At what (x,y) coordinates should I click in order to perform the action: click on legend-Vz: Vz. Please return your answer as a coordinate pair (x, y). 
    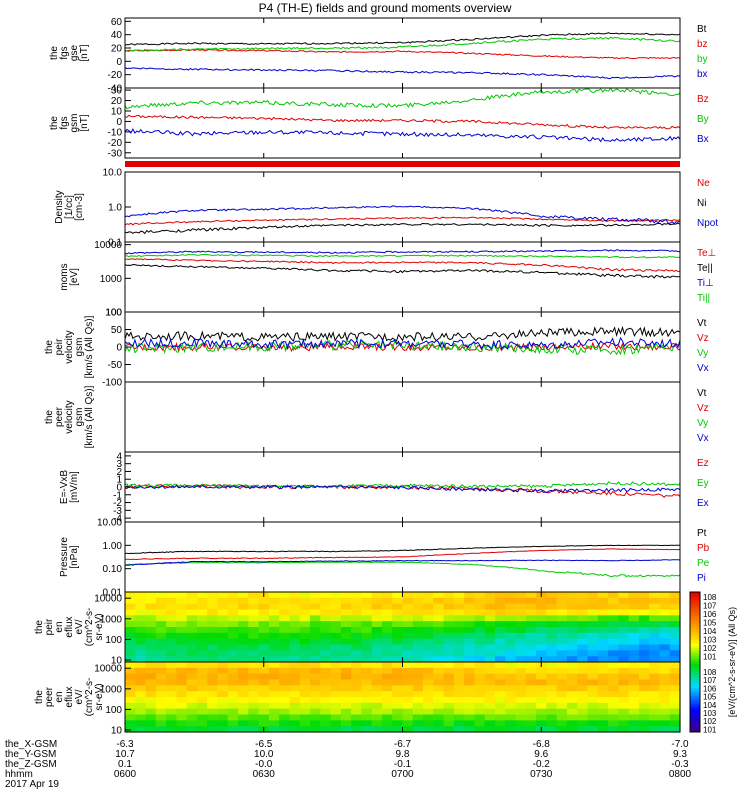
    Looking at the image, I should click on (703, 408).